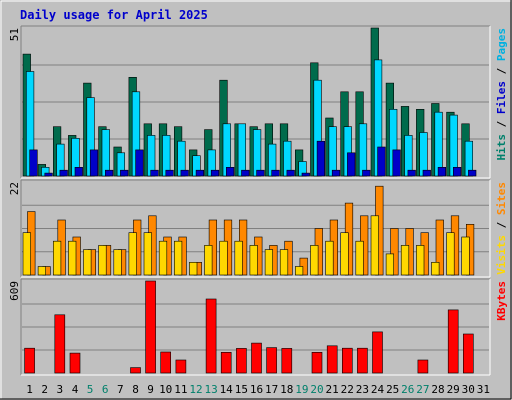  I want to click on day-label: 4, so click(75, 389).